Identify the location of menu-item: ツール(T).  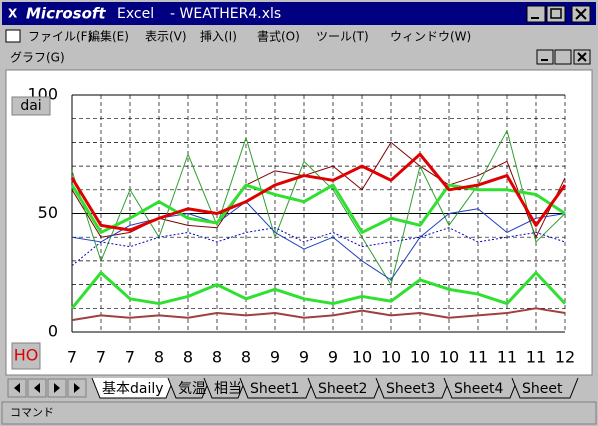
(342, 37).